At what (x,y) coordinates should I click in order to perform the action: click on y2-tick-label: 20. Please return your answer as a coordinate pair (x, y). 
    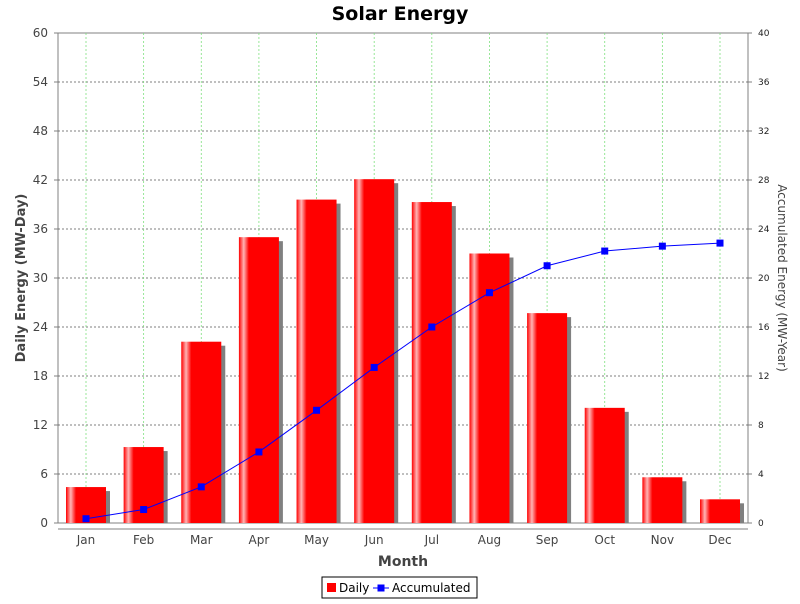
    Looking at the image, I should click on (764, 279).